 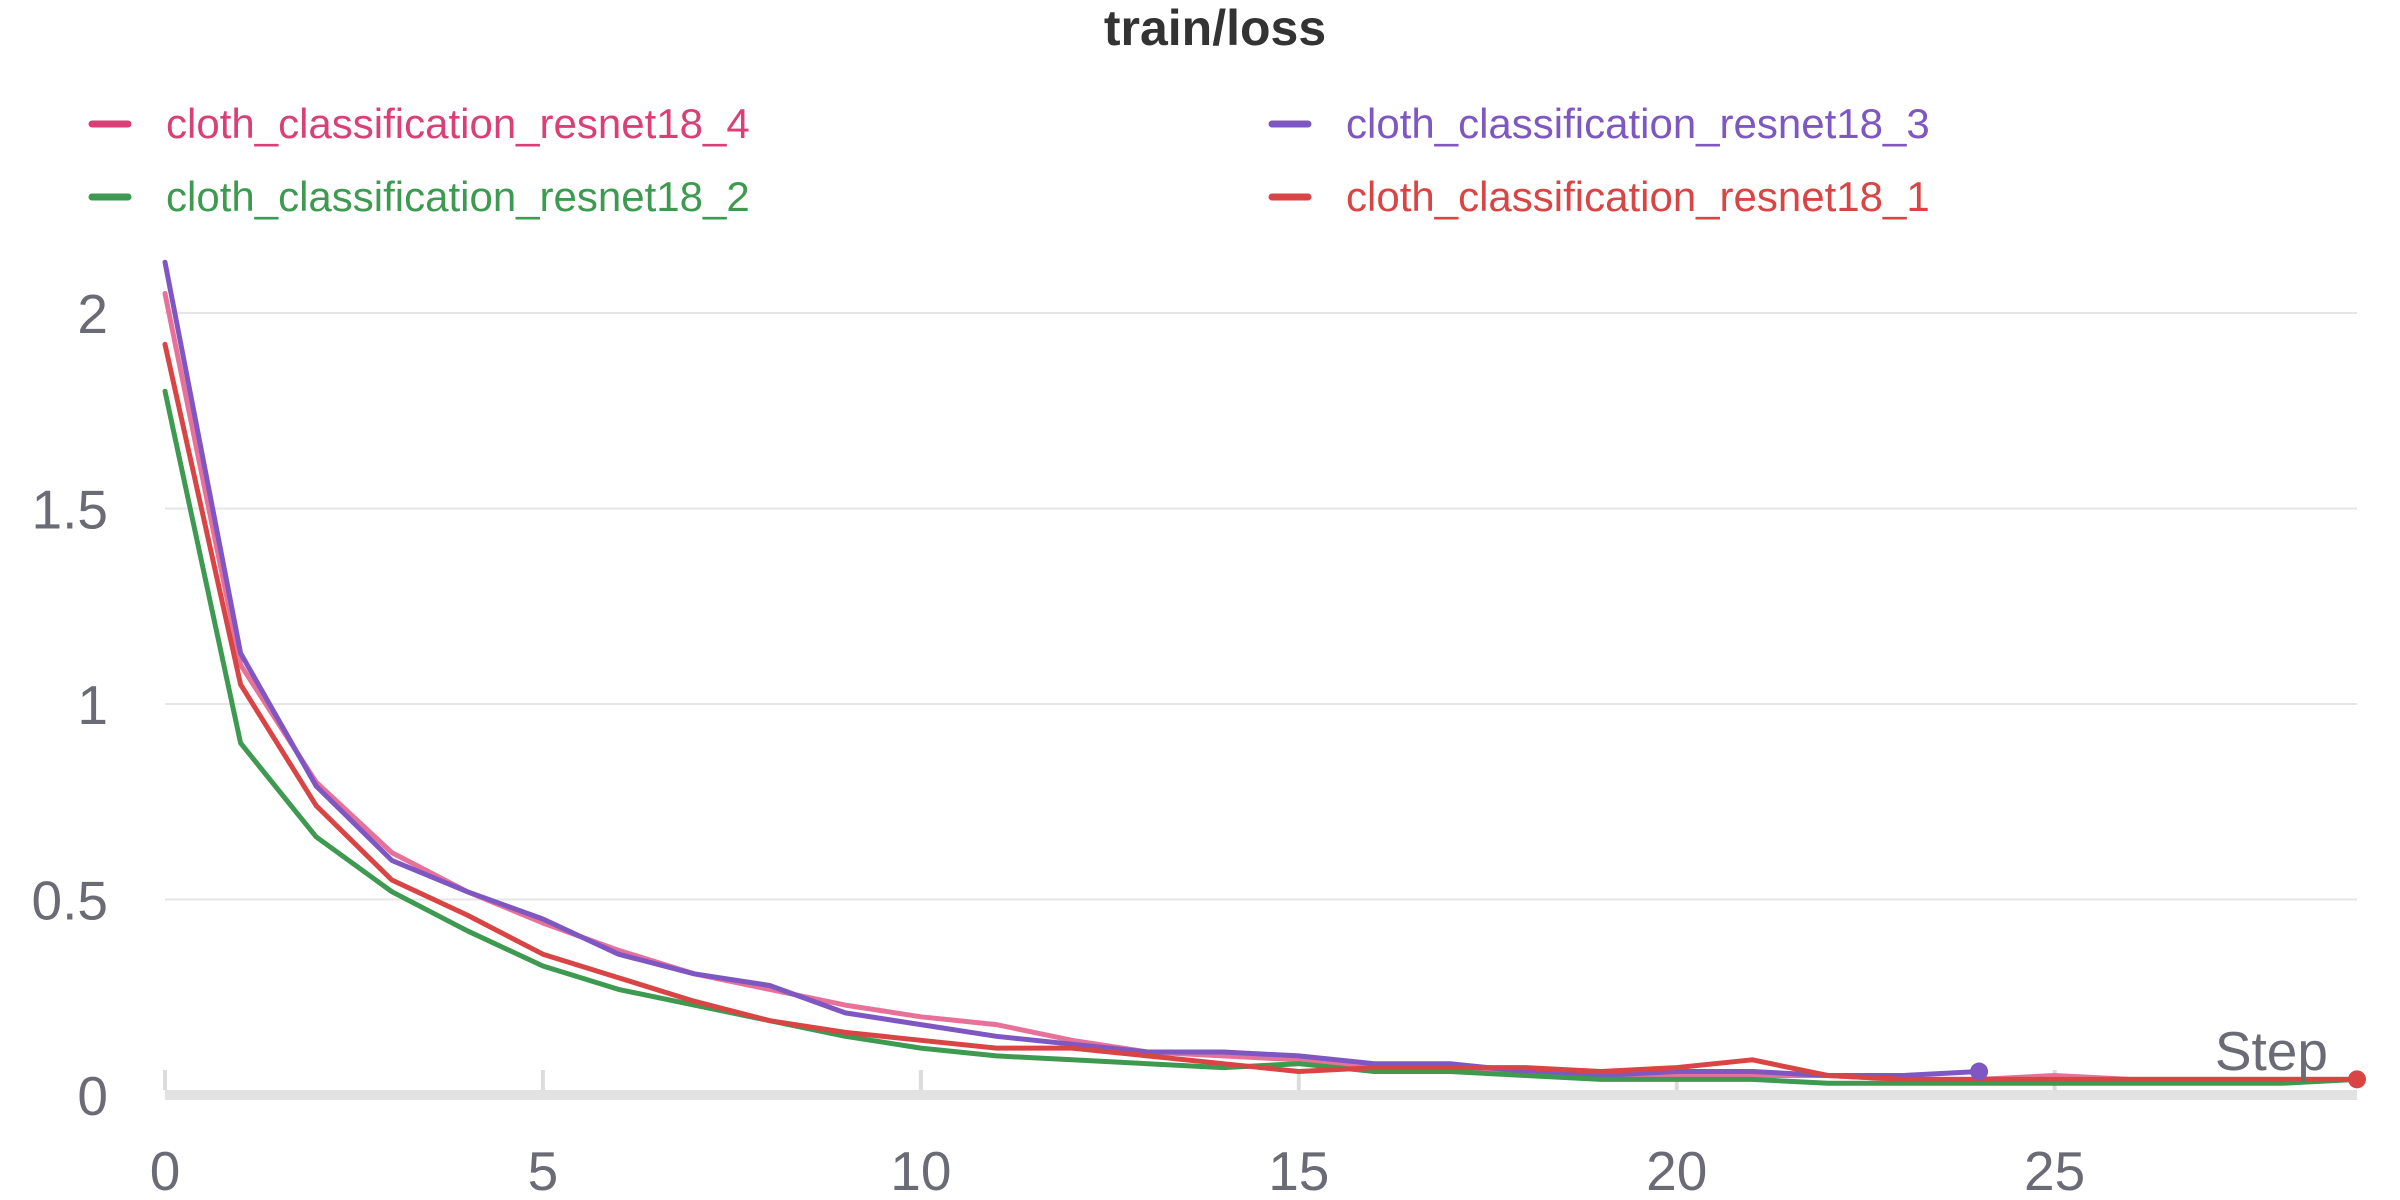 What do you see at coordinates (543, 1170) in the screenshot?
I see `x-tick-label: 5` at bounding box center [543, 1170].